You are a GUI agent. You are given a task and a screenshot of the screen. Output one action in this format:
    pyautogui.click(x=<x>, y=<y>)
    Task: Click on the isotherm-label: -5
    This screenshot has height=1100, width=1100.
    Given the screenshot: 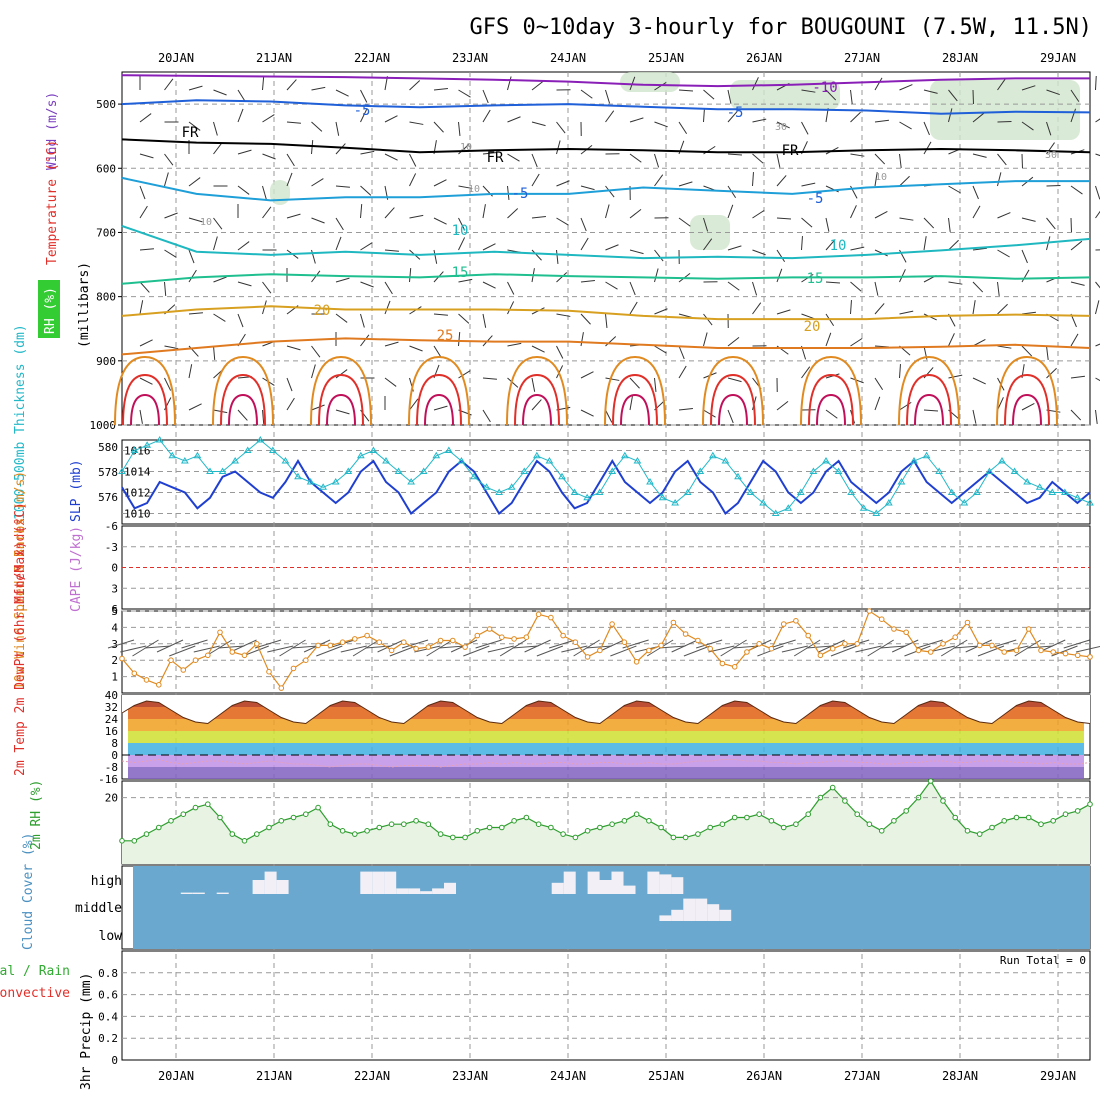 What is the action you would take?
    pyautogui.click(x=815, y=199)
    